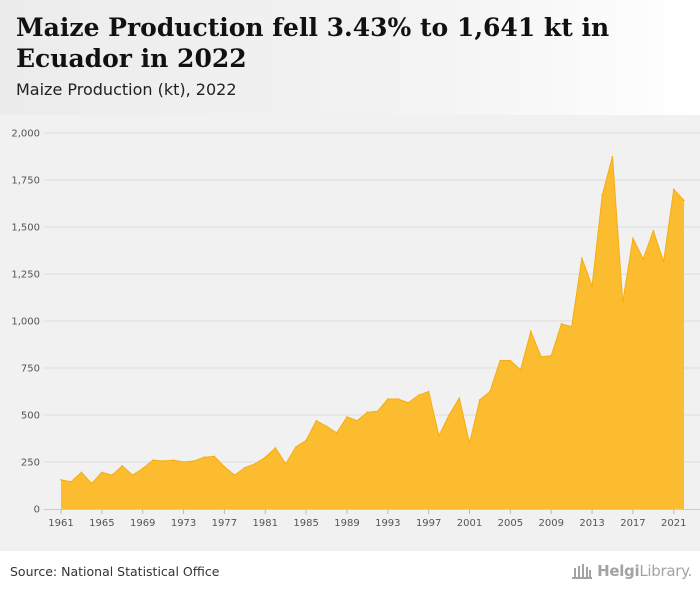 The width and height of the screenshot is (700, 596). I want to click on x-tick-label: 2001, so click(469, 523).